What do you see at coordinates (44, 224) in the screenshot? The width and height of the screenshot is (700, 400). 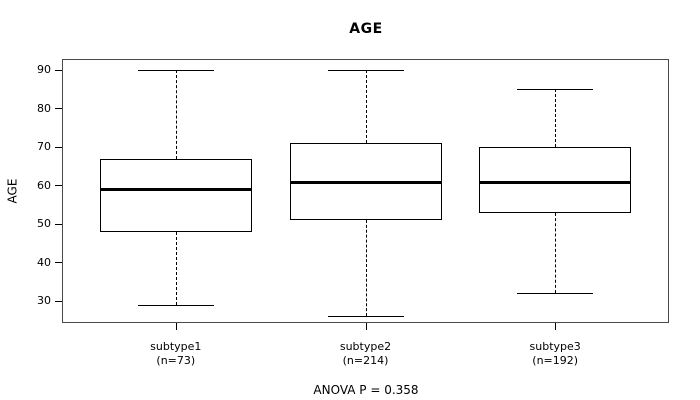 I see `y-axis-tick-label: 50` at bounding box center [44, 224].